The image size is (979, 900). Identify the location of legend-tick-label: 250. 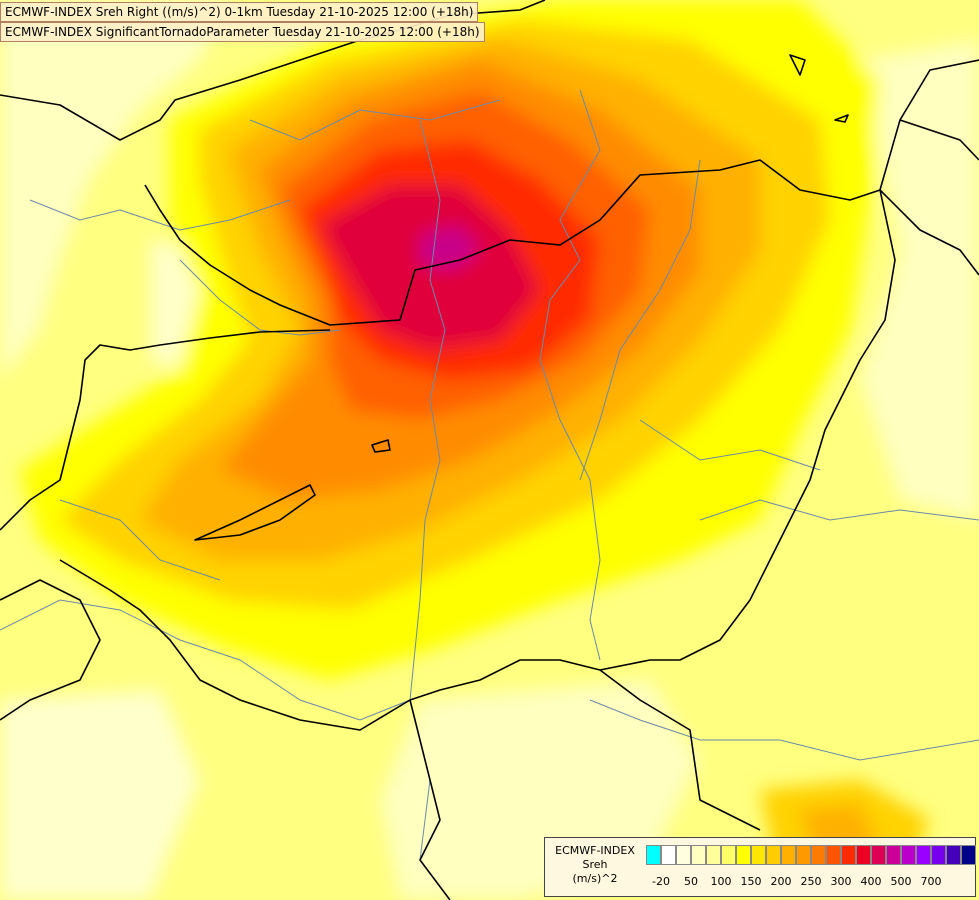
(811, 881).